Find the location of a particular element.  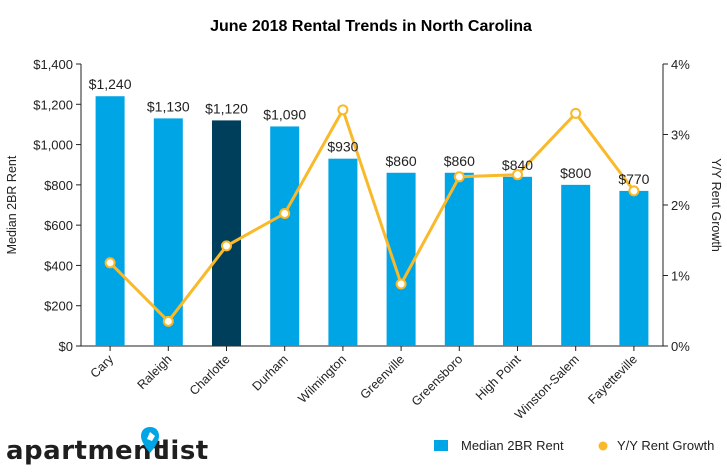

y2-tick-label: 4% is located at coordinates (680, 64).